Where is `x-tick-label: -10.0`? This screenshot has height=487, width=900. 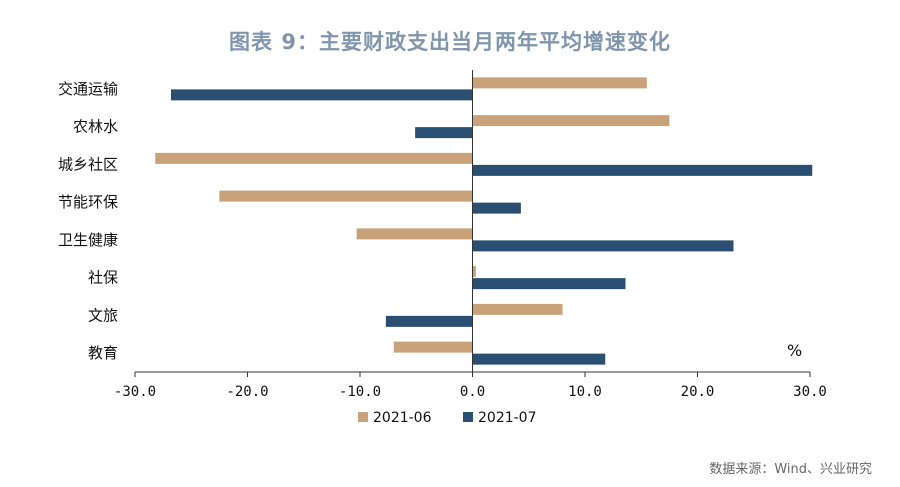 x-tick-label: -10.0 is located at coordinates (360, 392).